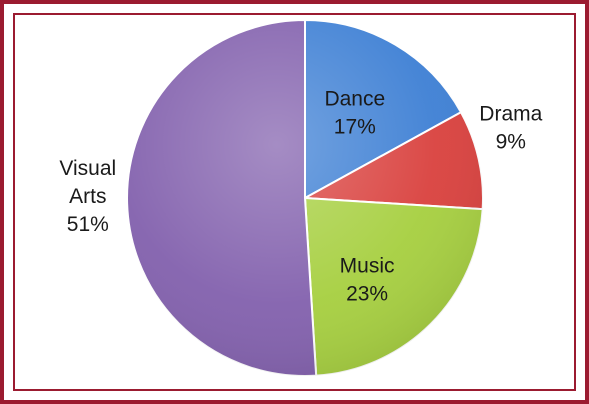 This screenshot has width=589, height=404. Describe the element at coordinates (354, 98) in the screenshot. I see `slice-category-label: Dance` at that location.